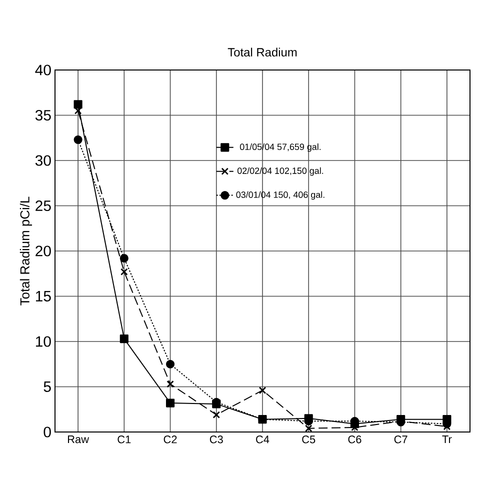 This screenshot has width=488, height=481. I want to click on x-tick-label: C2, so click(170, 440).